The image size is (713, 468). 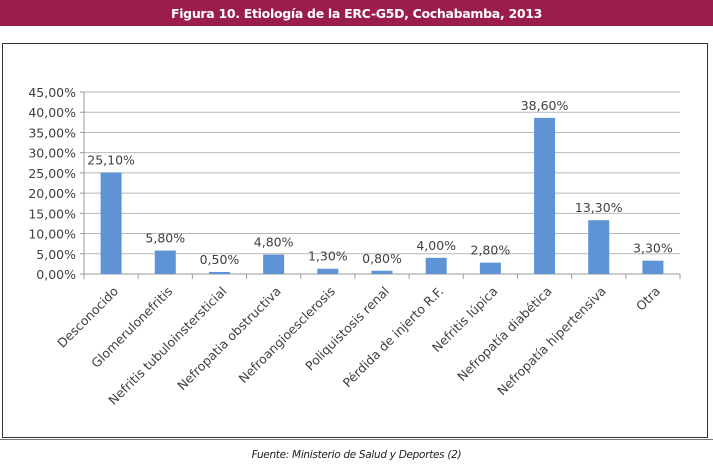 What do you see at coordinates (229, 339) in the screenshot?
I see `category-label: Nefropatia obstructiva` at bounding box center [229, 339].